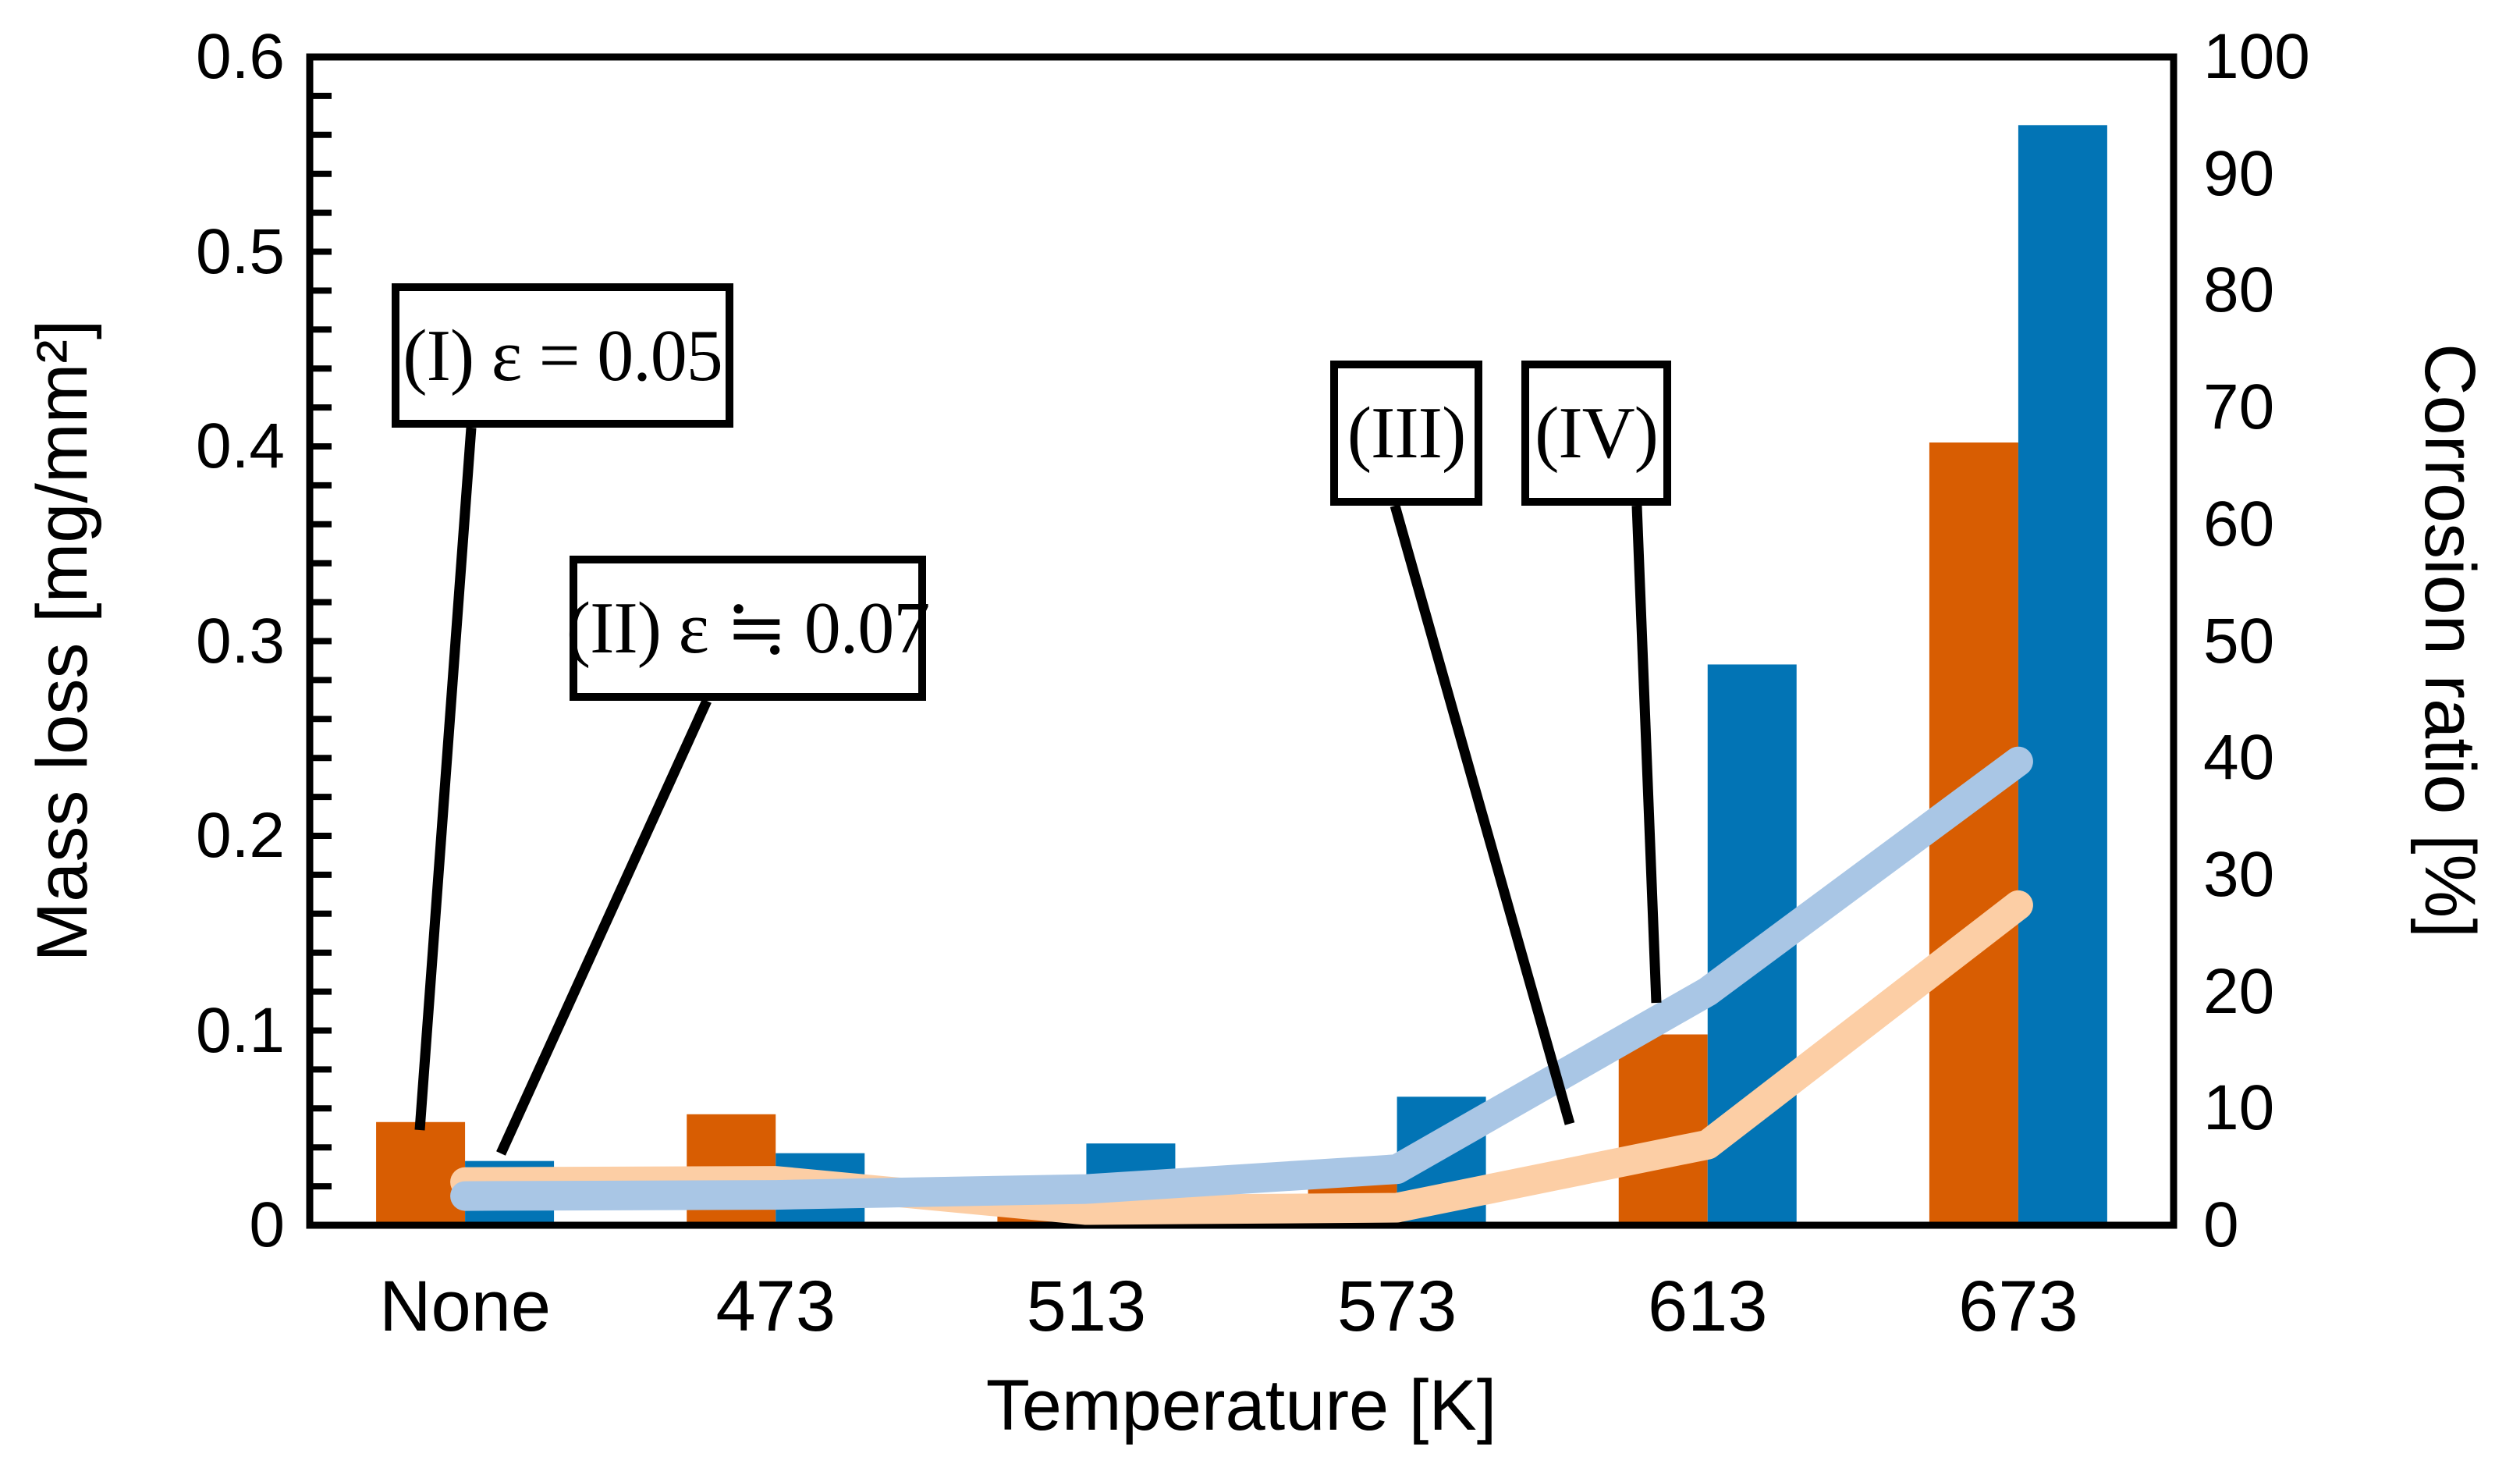 This screenshot has height=1482, width=2520. I want to click on left-axis-tick-label: 0.3, so click(241, 641).